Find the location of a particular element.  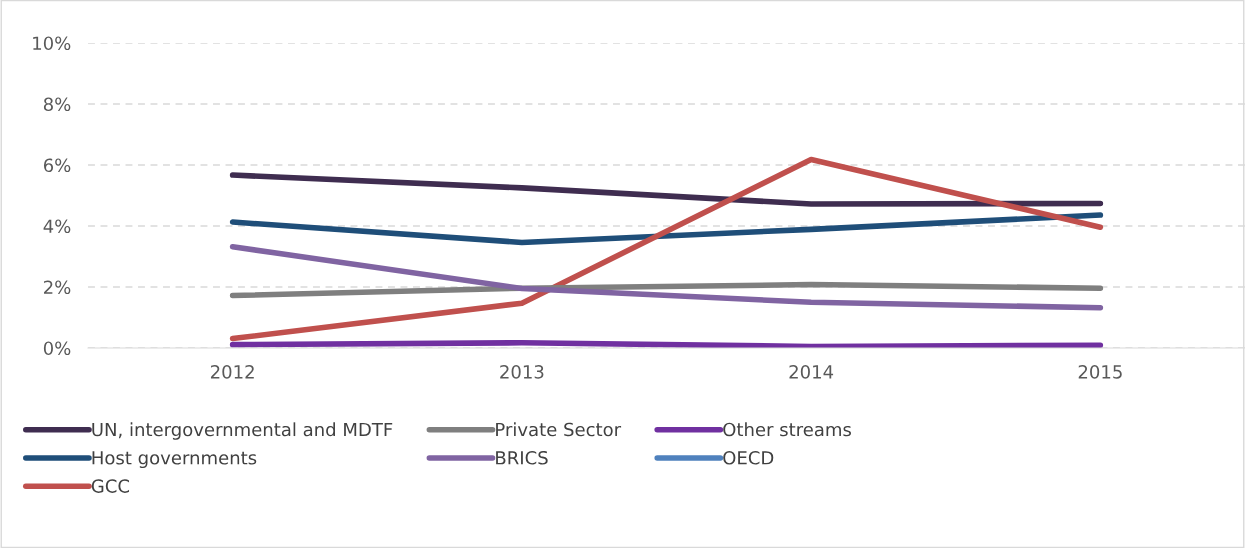

y-tick-label: 2% is located at coordinates (57, 287).